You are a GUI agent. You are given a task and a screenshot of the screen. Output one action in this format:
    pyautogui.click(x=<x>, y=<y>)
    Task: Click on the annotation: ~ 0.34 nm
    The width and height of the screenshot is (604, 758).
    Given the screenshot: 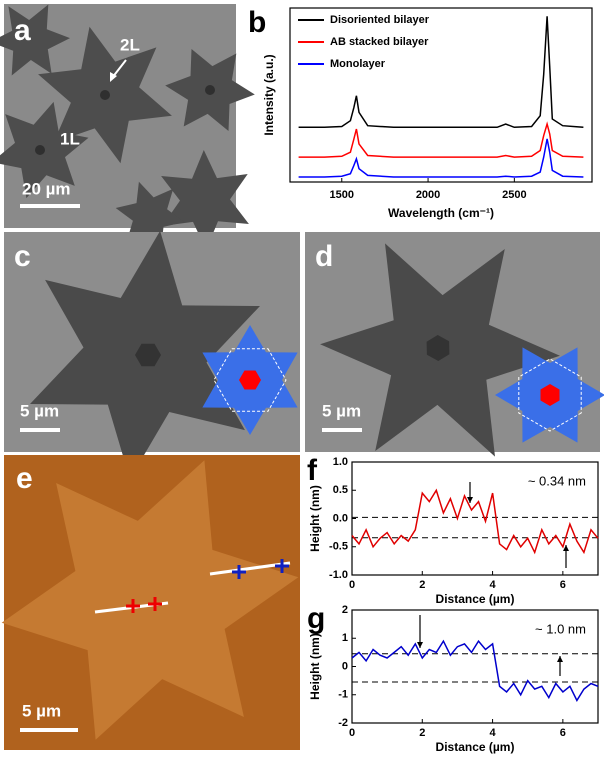 What is the action you would take?
    pyautogui.click(x=557, y=480)
    